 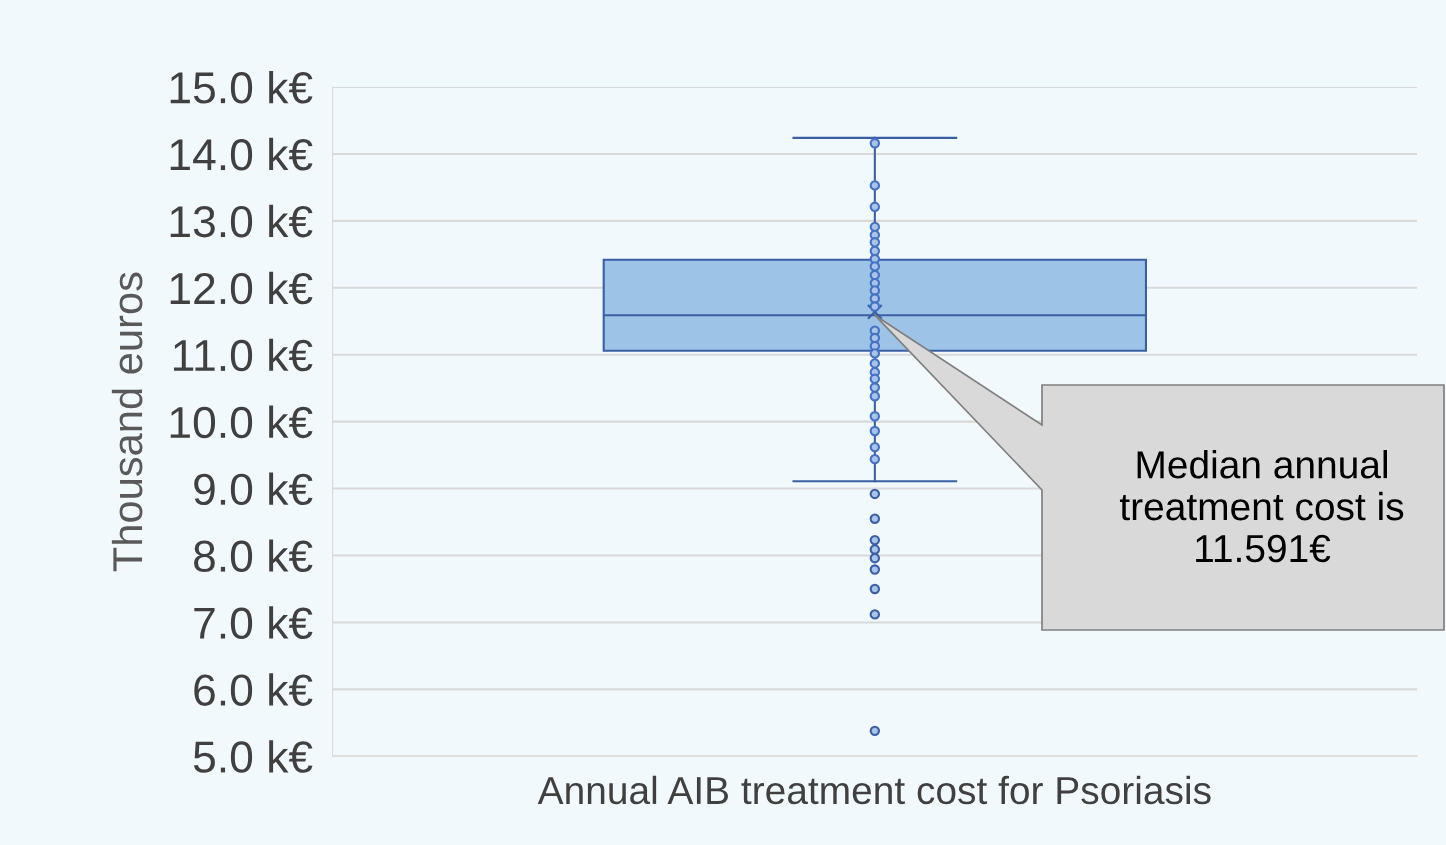 I want to click on x-tick-label: Annual AIB treatment cost for Psoriasis, so click(x=874, y=790).